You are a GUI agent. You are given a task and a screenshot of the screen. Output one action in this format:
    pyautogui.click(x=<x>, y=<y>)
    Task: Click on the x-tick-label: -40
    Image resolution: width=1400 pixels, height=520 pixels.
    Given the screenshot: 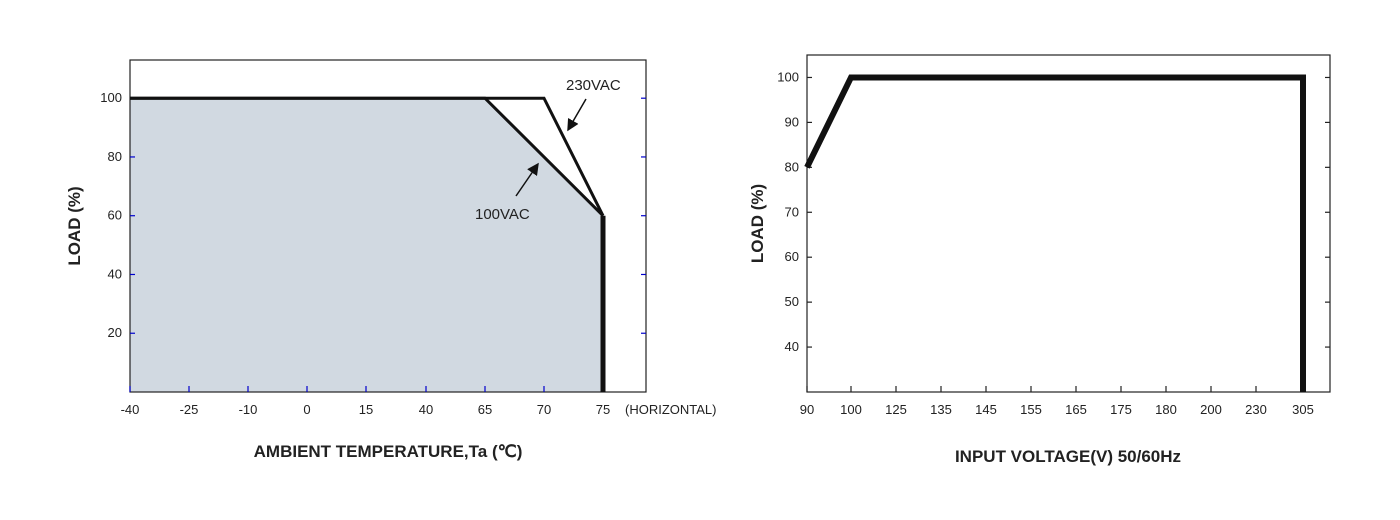 What is the action you would take?
    pyautogui.click(x=130, y=409)
    